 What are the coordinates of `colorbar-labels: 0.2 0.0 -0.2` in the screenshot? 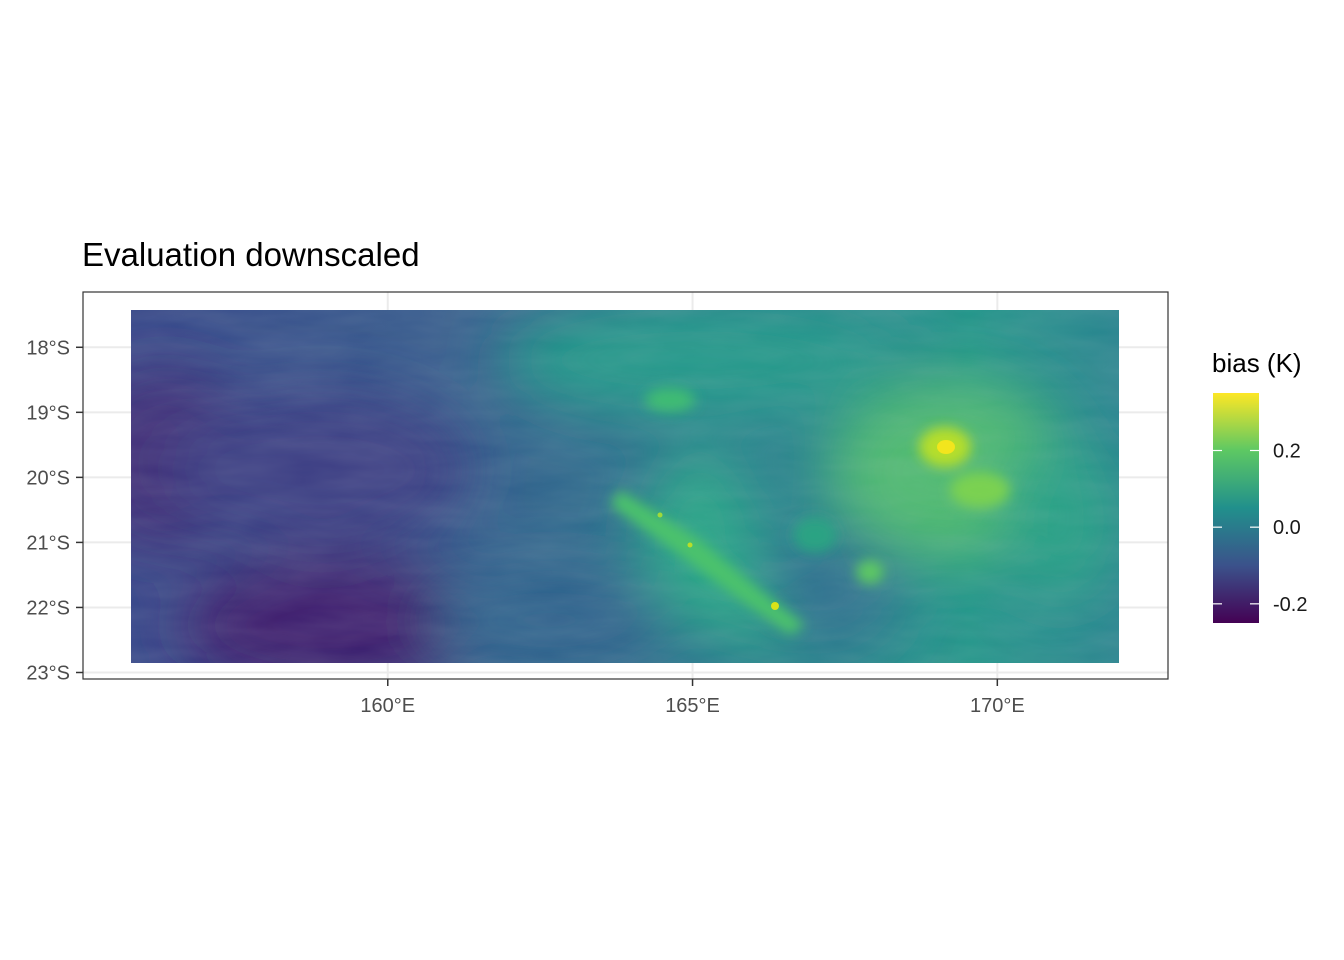 It's located at (1290, 528).